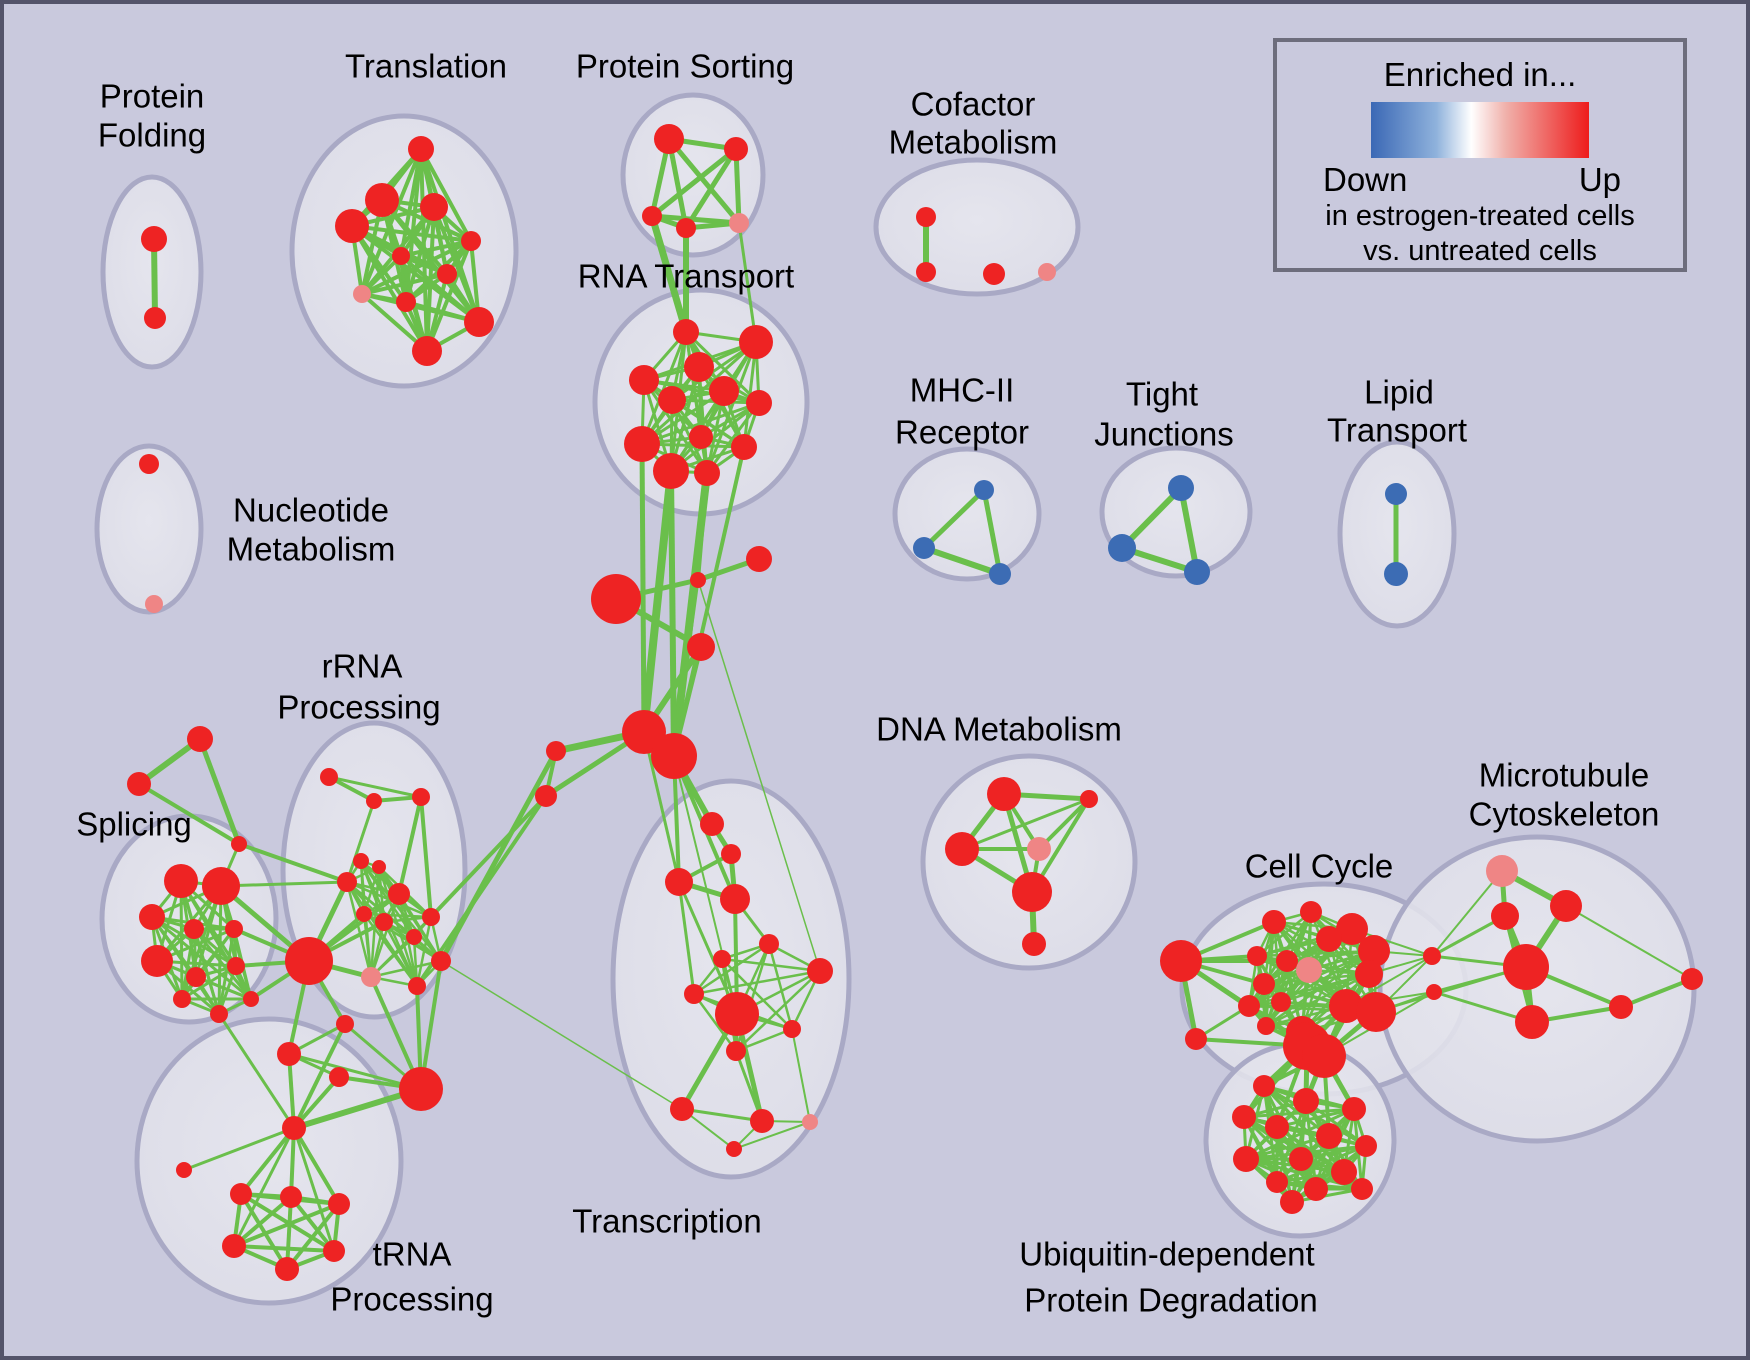 The width and height of the screenshot is (1750, 1360). What do you see at coordinates (1274, 922) in the screenshot?
I see `node-k0` at bounding box center [1274, 922].